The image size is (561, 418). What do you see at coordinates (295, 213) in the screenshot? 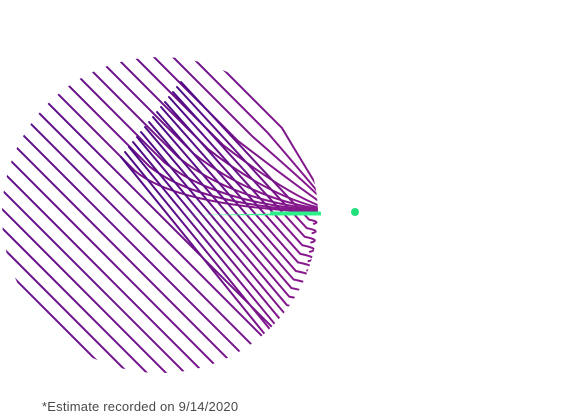
I see `accent-bar` at bounding box center [295, 213].